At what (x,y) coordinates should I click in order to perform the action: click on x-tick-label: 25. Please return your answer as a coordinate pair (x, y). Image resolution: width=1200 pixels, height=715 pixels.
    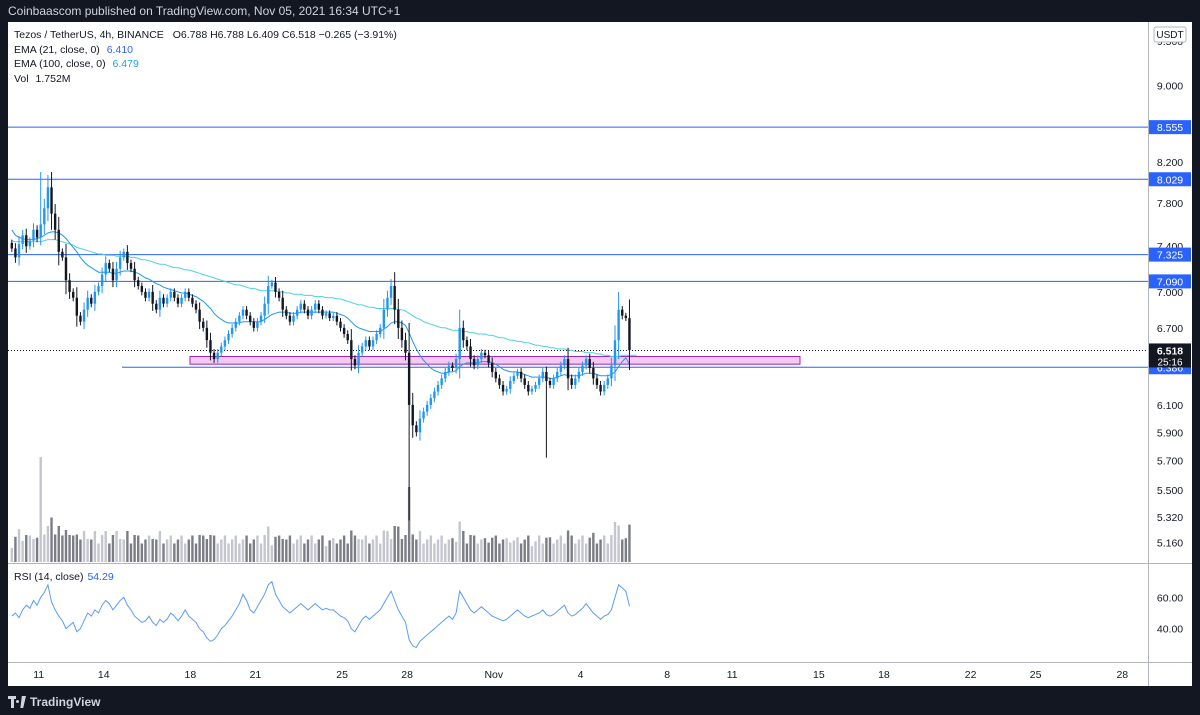
    Looking at the image, I should click on (342, 675).